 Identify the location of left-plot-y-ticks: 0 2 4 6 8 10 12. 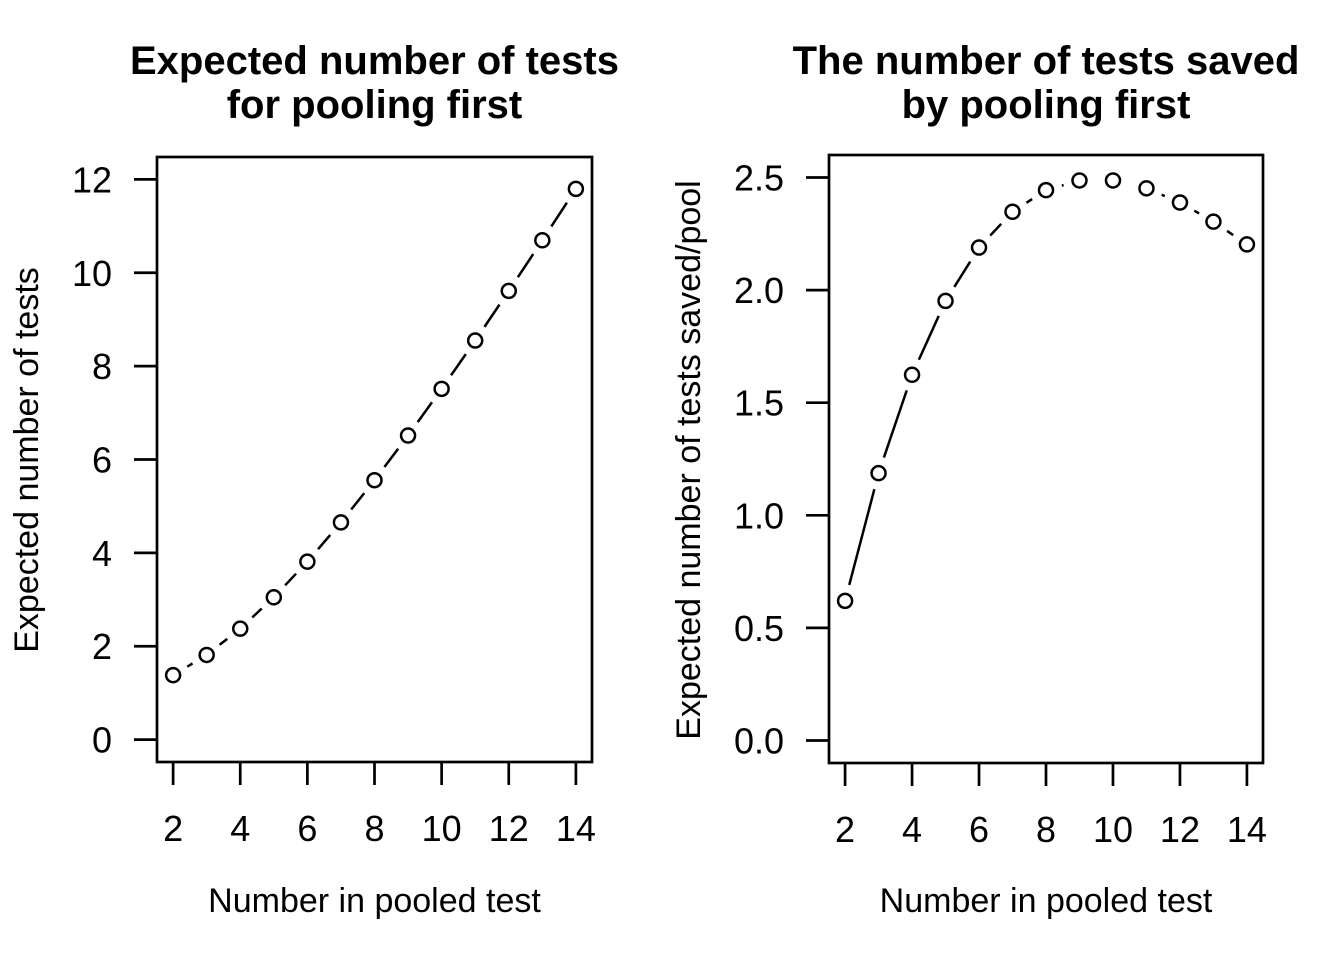
(114, 460).